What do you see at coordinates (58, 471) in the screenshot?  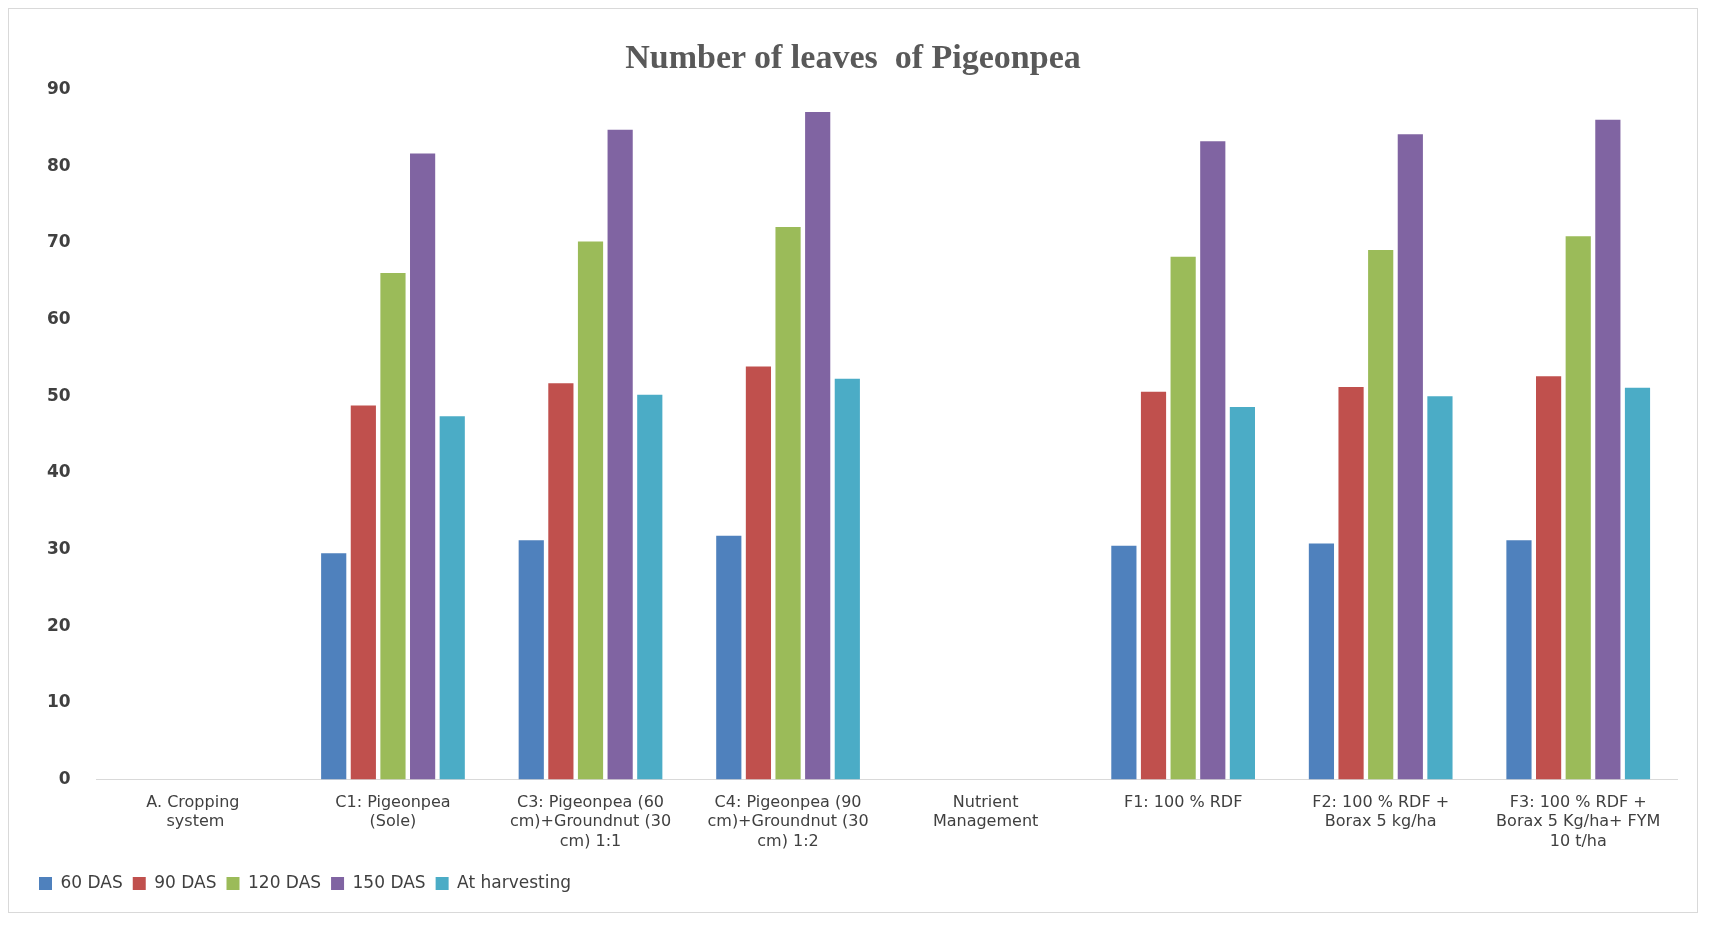 I see `y-tick-label: 40` at bounding box center [58, 471].